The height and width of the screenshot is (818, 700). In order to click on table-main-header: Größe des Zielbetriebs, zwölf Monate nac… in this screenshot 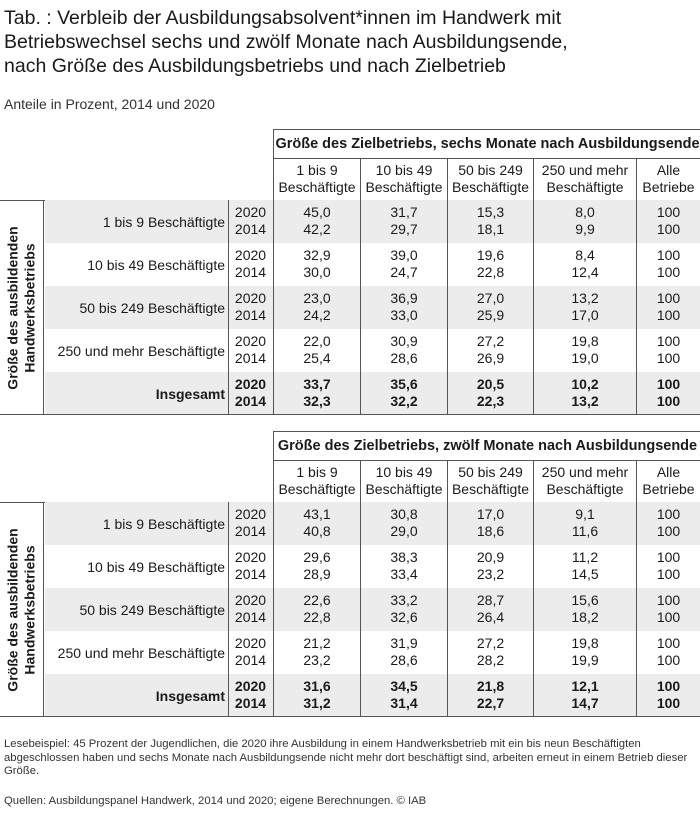, I will do `click(486, 446)`.